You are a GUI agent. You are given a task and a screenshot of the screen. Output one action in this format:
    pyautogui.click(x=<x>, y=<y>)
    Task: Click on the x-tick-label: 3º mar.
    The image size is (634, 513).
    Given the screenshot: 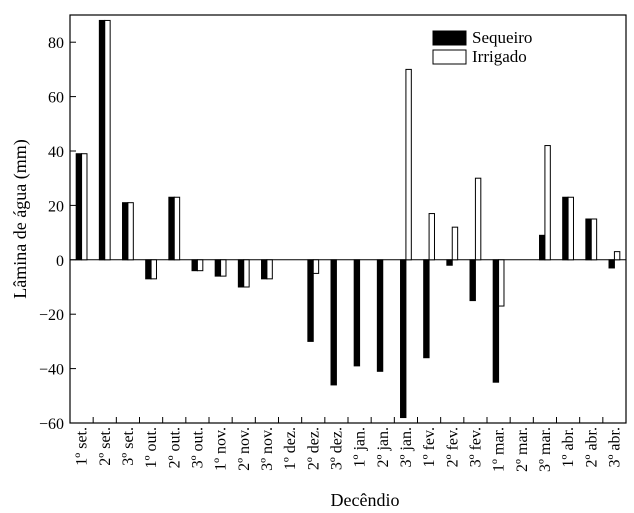 What is the action you would take?
    pyautogui.click(x=545, y=449)
    